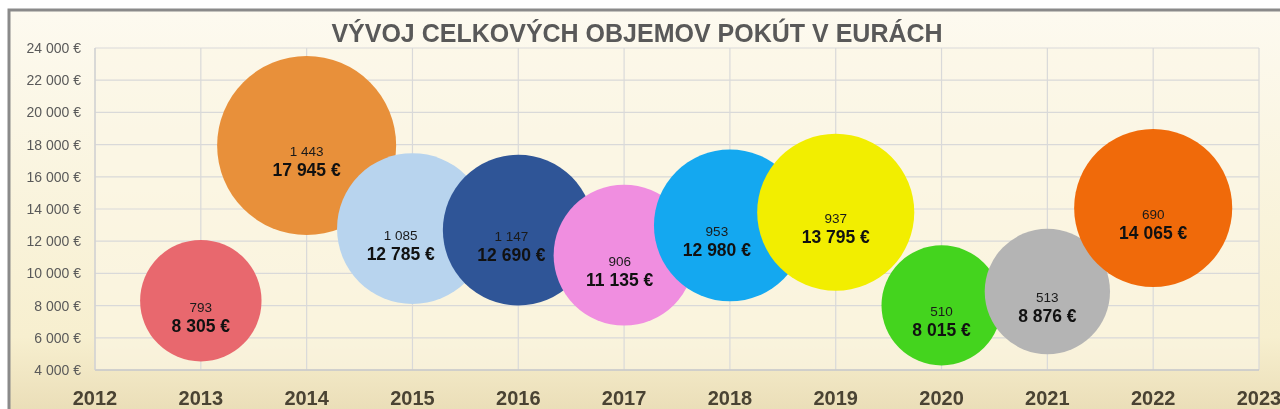 Image resolution: width=1280 pixels, height=409 pixels. Describe the element at coordinates (624, 398) in the screenshot. I see `x-tick-label: 2017` at that location.